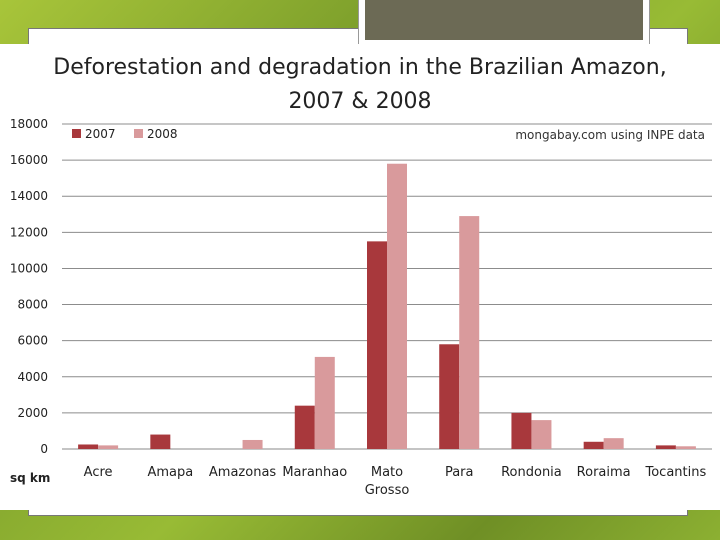 This screenshot has width=720, height=540. What do you see at coordinates (30, 478) in the screenshot?
I see `y-axis-unit-label: sq km` at bounding box center [30, 478].